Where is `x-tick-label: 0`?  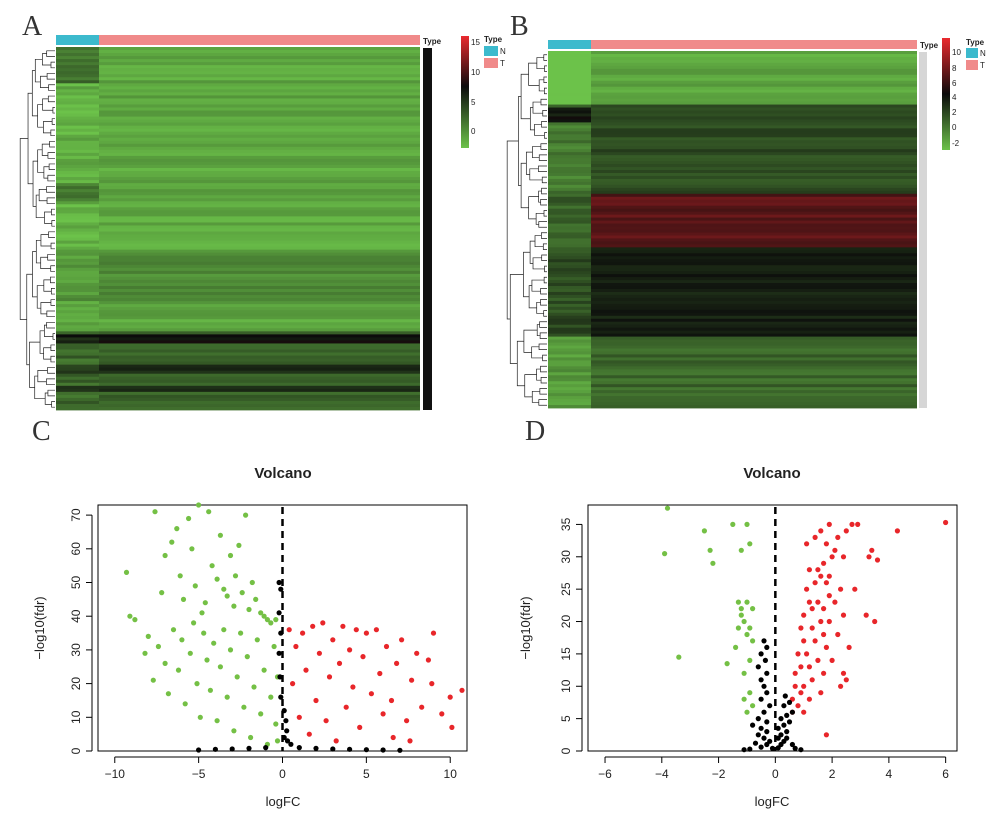
x-tick-label: 0 is located at coordinates (282, 774).